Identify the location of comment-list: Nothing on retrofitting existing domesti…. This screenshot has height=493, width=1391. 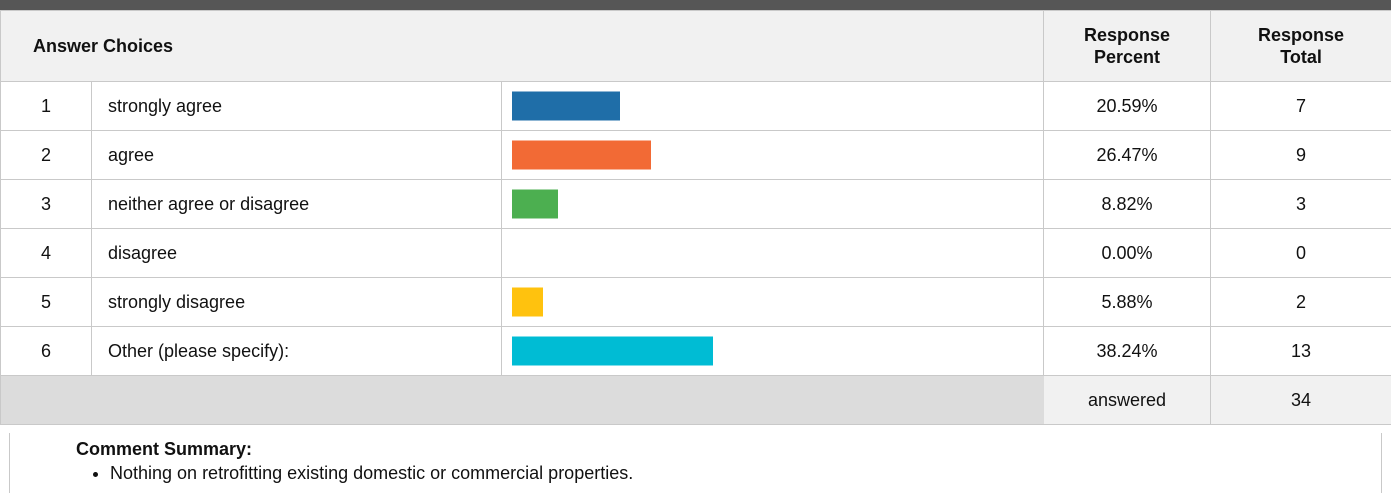
(356, 473).